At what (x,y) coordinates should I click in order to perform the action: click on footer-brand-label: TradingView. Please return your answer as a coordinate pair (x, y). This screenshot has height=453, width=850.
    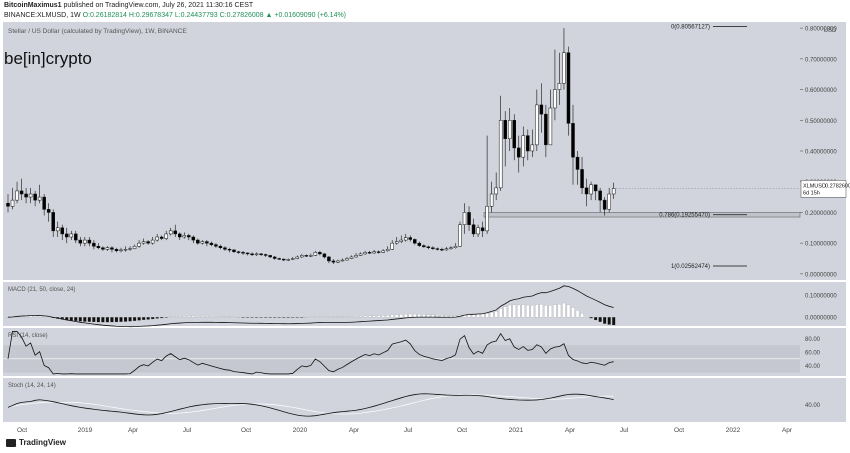
    Looking at the image, I should click on (42, 442).